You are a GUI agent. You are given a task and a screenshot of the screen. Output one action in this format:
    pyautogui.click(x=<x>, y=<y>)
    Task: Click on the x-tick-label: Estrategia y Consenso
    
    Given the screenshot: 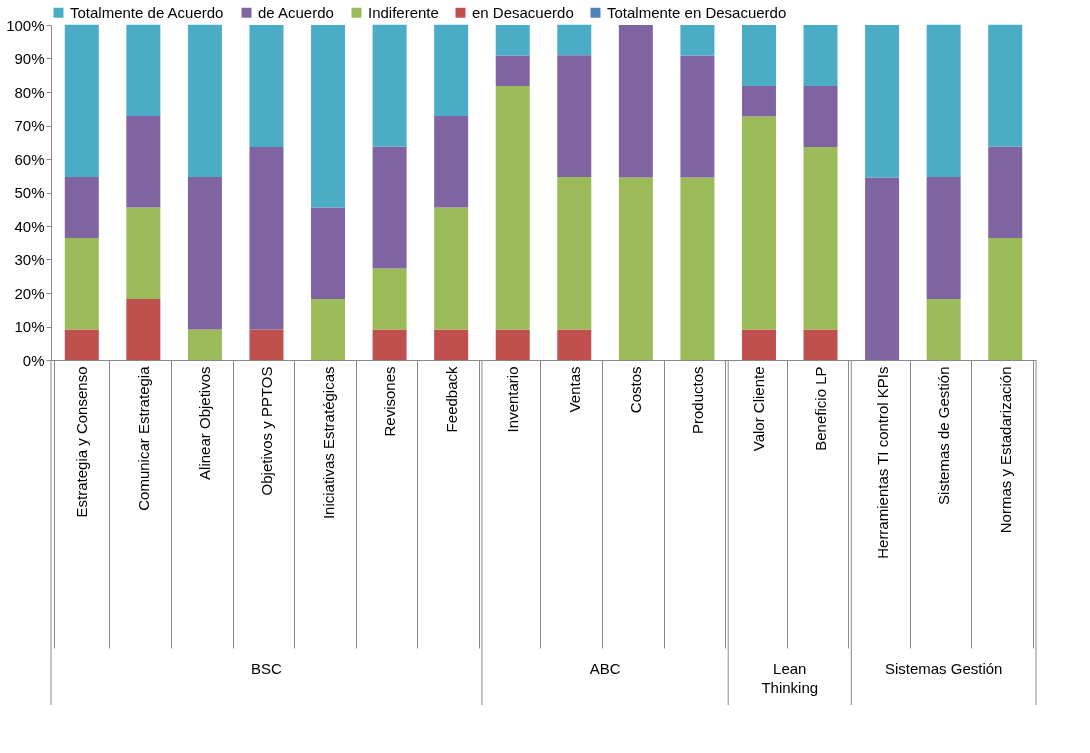 What is the action you would take?
    pyautogui.click(x=82, y=442)
    